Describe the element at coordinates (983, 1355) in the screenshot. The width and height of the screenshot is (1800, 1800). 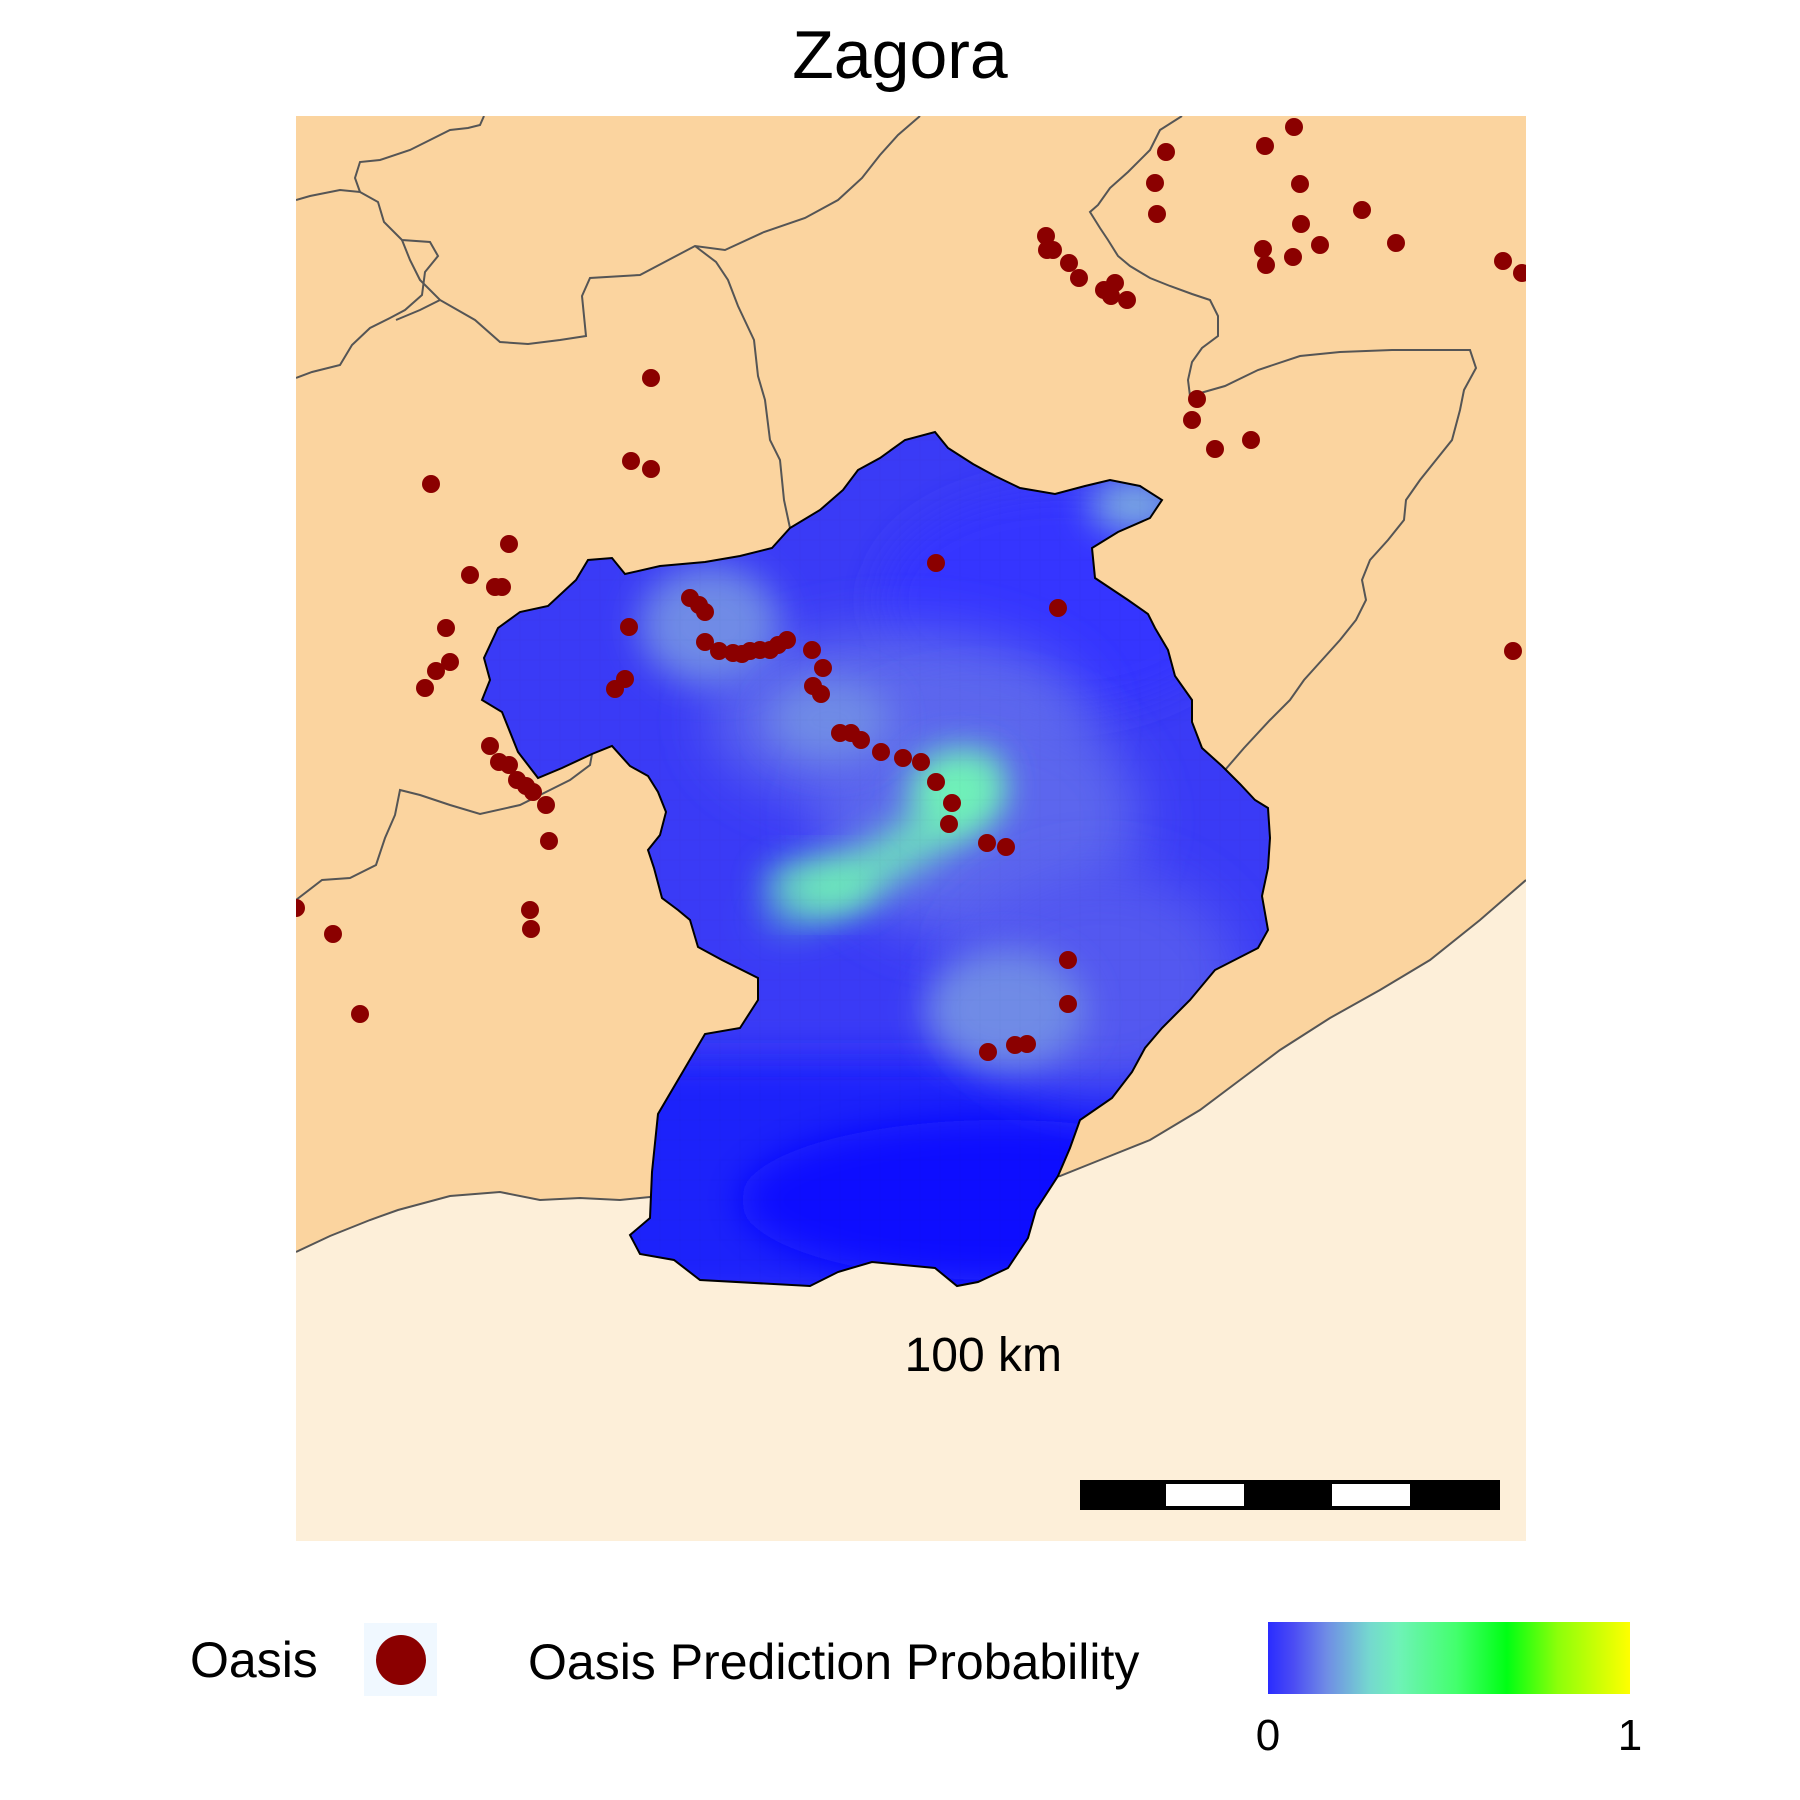
I see `scale-bar-label: 100 km` at that location.